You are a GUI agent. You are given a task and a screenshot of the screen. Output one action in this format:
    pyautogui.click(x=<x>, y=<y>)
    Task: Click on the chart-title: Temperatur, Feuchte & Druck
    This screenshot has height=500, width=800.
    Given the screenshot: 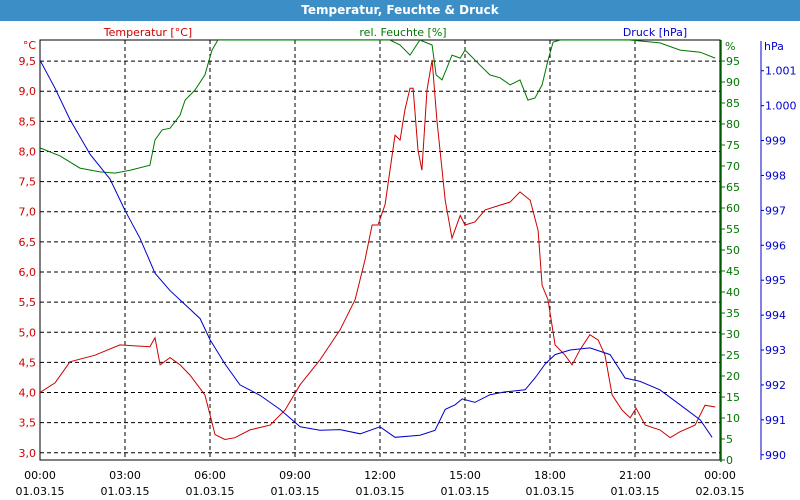 What is the action you would take?
    pyautogui.click(x=400, y=10)
    